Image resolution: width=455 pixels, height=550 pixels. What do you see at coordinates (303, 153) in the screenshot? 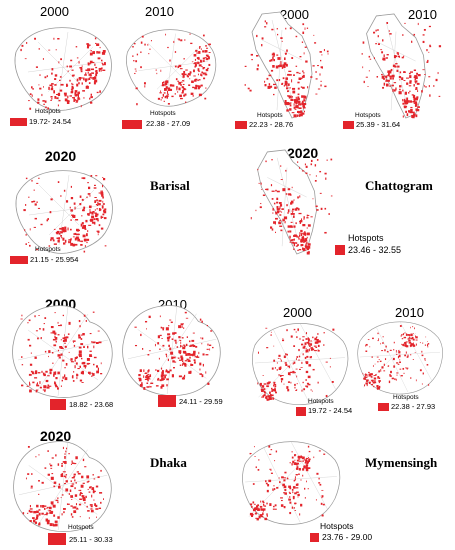
I see `chattogram-2020-year: 2020` at bounding box center [303, 153].